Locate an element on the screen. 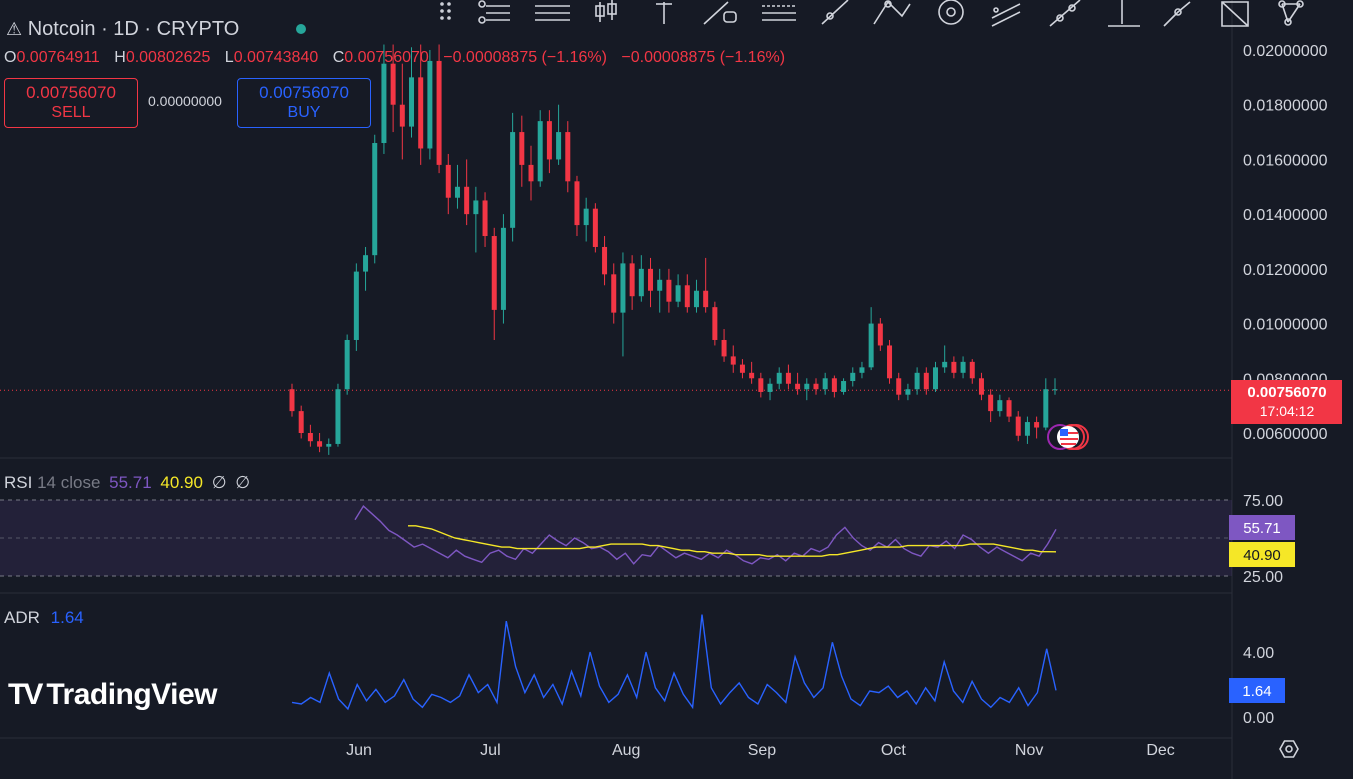 Image resolution: width=1353 pixels, height=779 pixels. toolbar-icons is located at coordinates (880, 16).